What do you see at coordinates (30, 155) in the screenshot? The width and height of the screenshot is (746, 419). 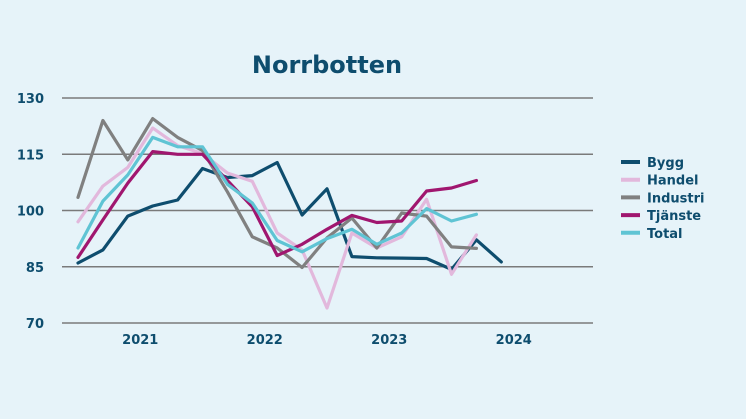 I see `y-tick-label-115: 115` at bounding box center [30, 155].